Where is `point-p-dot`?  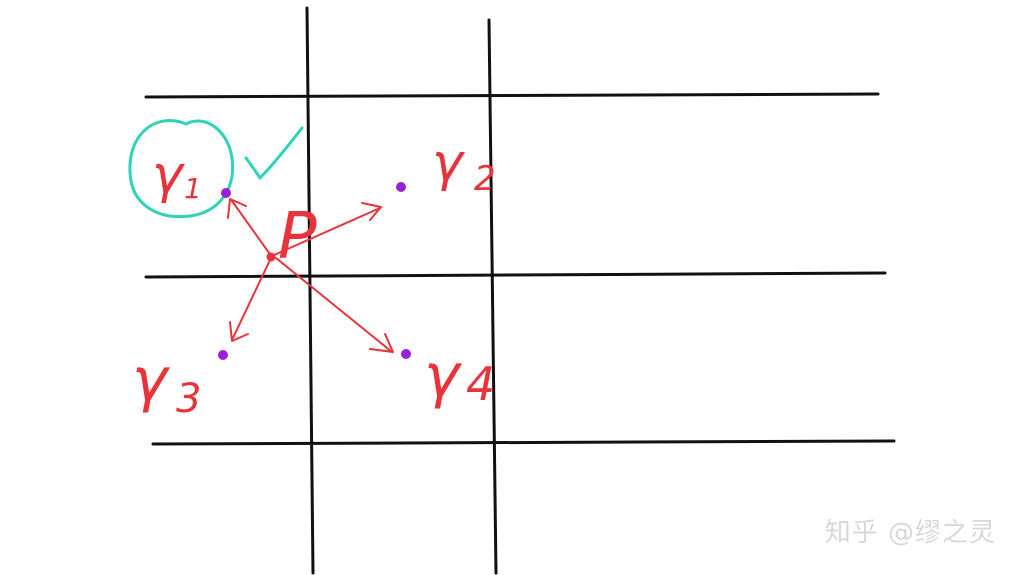 point-p-dot is located at coordinates (271, 257).